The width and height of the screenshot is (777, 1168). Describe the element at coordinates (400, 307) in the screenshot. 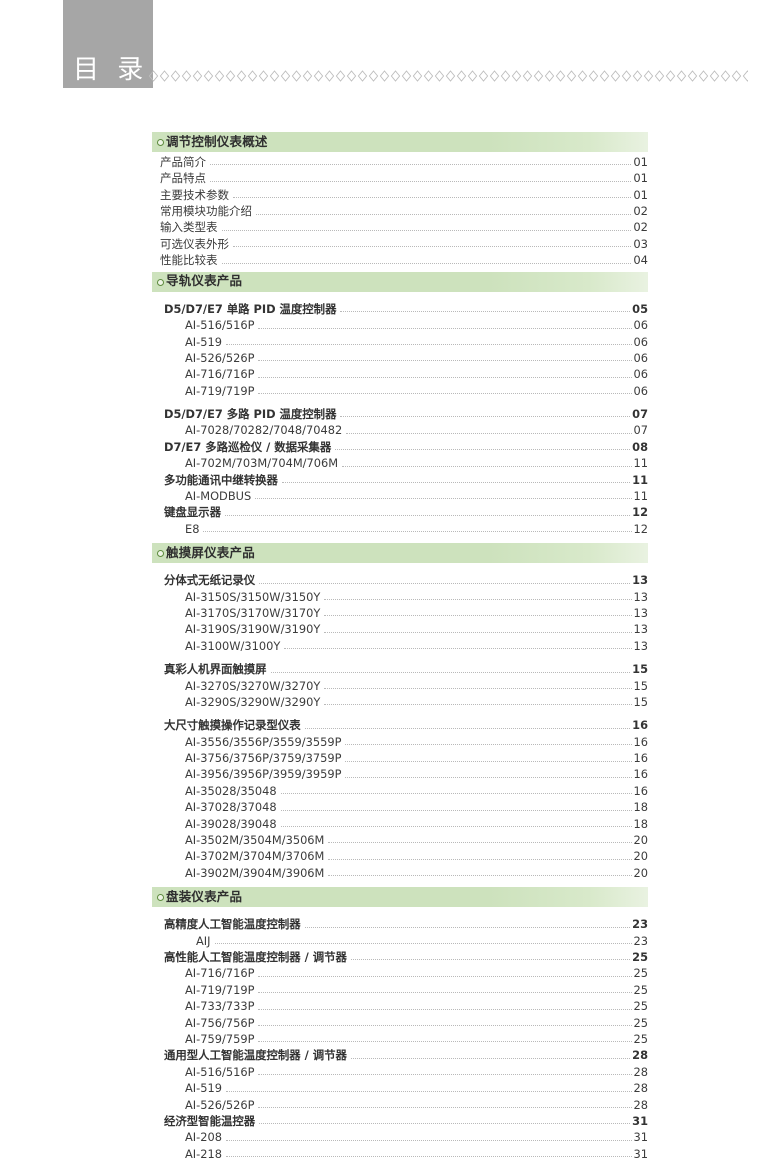

I see `toc-entry: D5/D7/E7 单路 PID 温度控制器 05` at that location.